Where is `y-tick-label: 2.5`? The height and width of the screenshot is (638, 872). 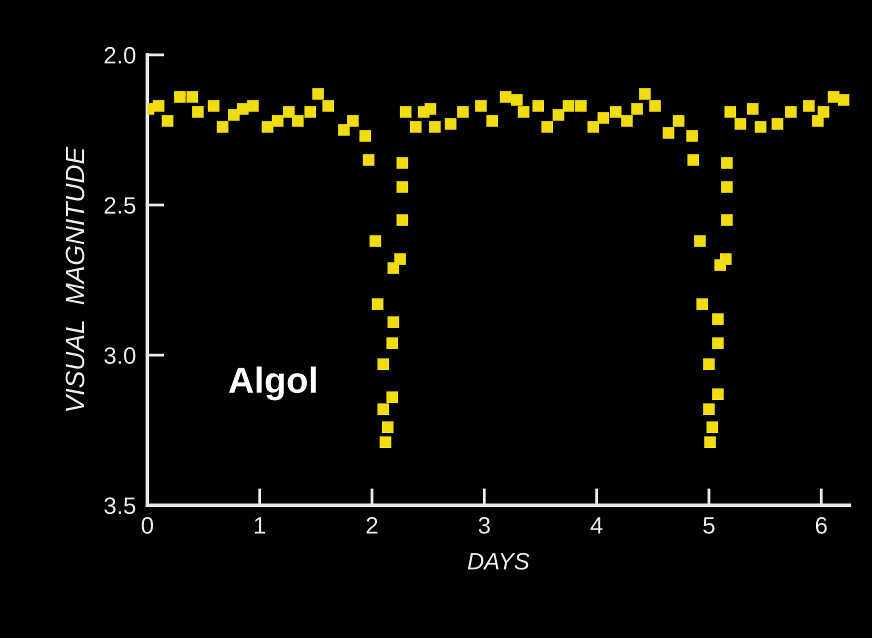
y-tick-label: 2.5 is located at coordinates (120, 205).